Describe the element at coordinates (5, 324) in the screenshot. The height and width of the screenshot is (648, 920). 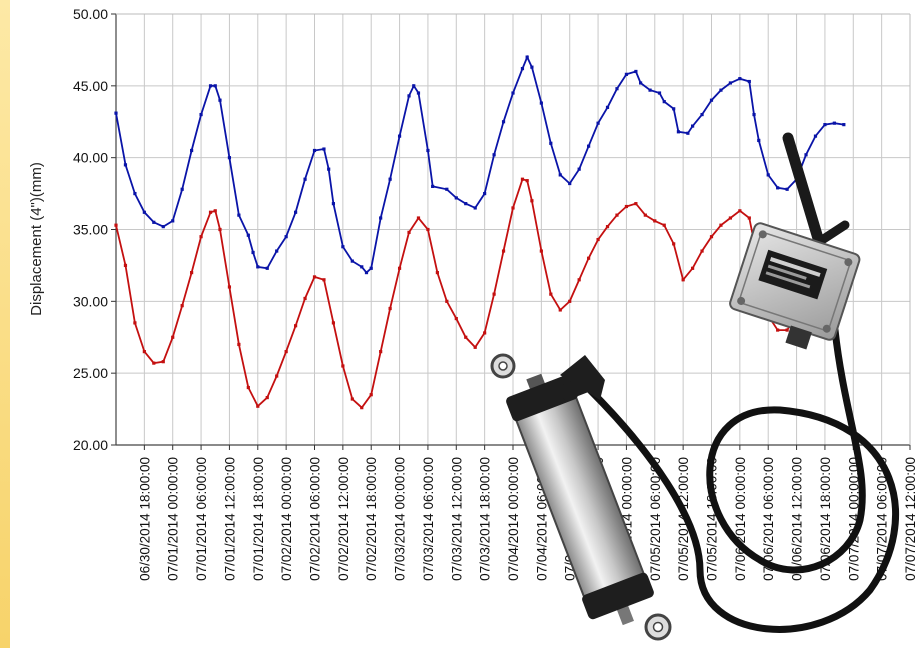
I see `left-border-strip` at that location.